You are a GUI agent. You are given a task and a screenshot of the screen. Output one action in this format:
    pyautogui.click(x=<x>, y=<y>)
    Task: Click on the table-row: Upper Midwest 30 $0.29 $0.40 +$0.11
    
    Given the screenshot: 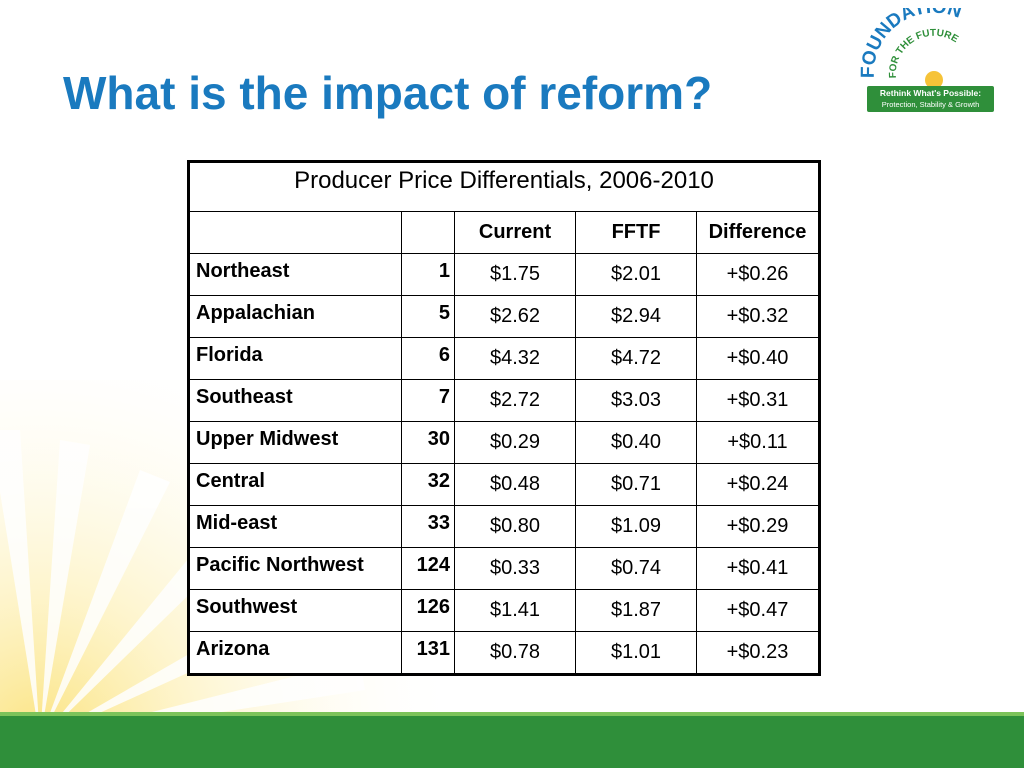 What is the action you would take?
    pyautogui.click(x=504, y=442)
    